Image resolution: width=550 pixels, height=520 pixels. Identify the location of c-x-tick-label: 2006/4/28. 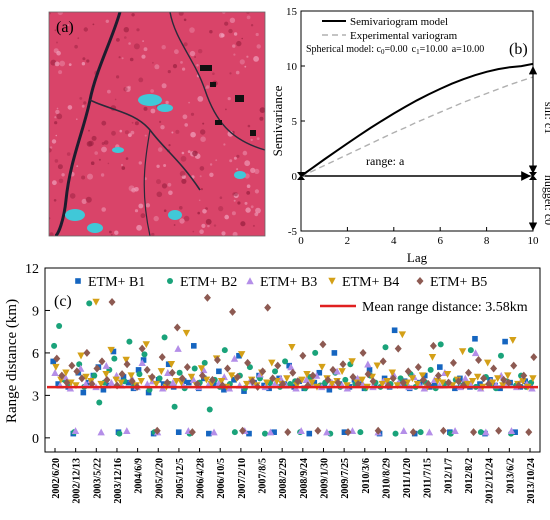
(201, 478).